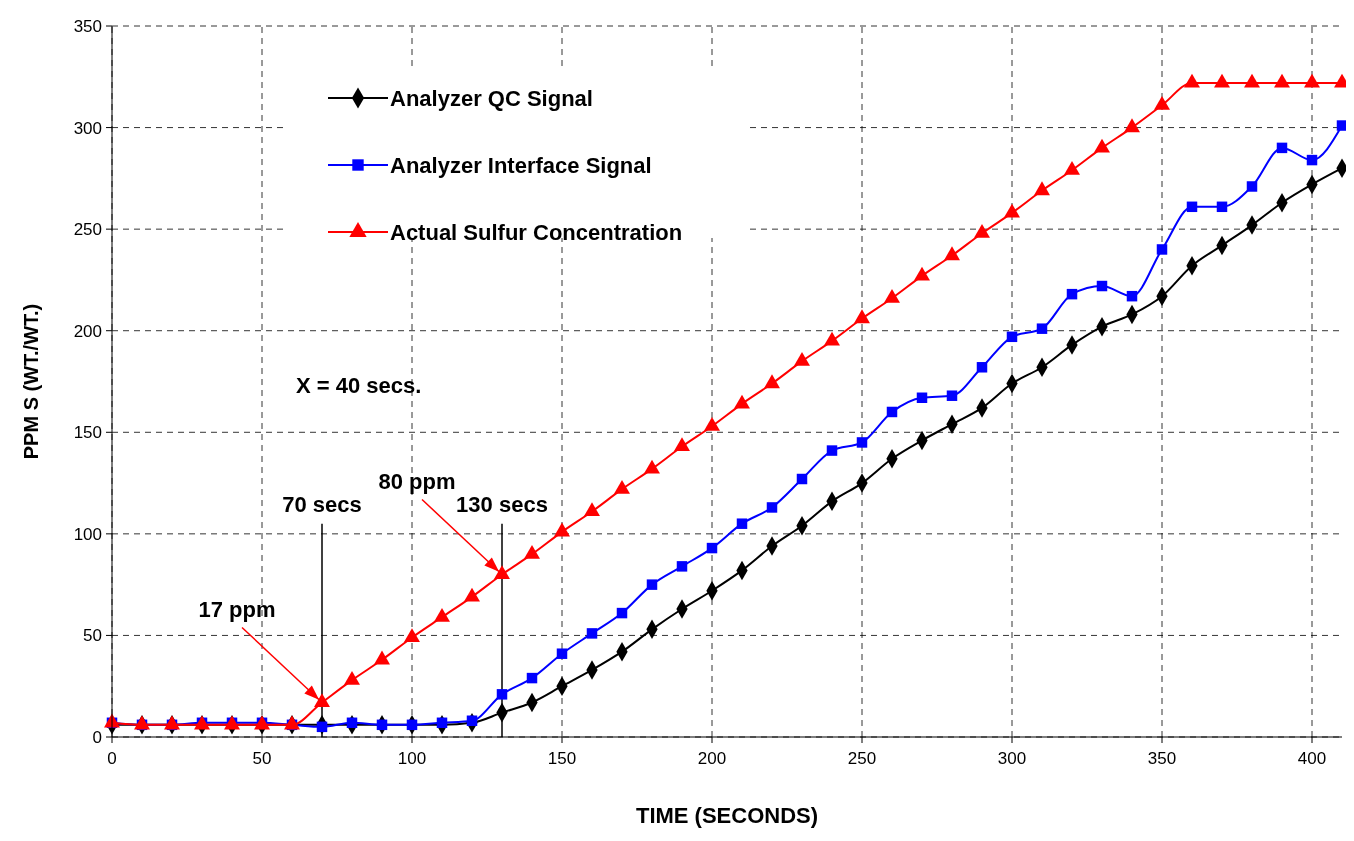 This screenshot has width=1354, height=841. I want to click on x-axis-title: TIME (SECONDS), so click(727, 815).